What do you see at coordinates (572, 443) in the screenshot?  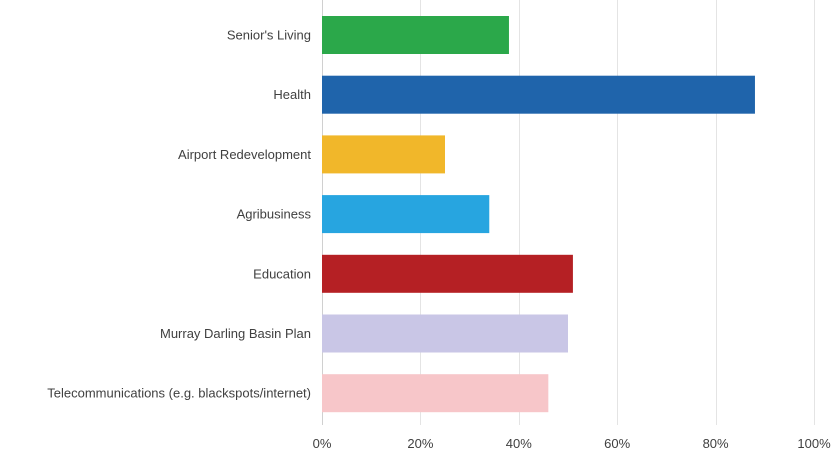 I see `x-axis-ticks: 0% 20% 40% 60% 80% 100%` at bounding box center [572, 443].